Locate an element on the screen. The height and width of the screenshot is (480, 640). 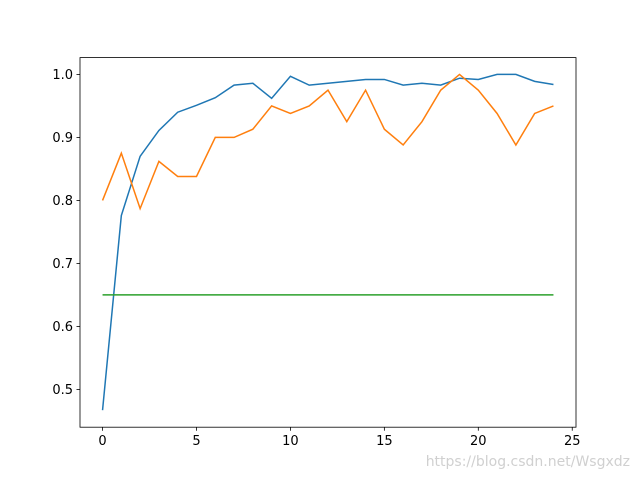
y-tick-label: 1.0 is located at coordinates (62, 75).